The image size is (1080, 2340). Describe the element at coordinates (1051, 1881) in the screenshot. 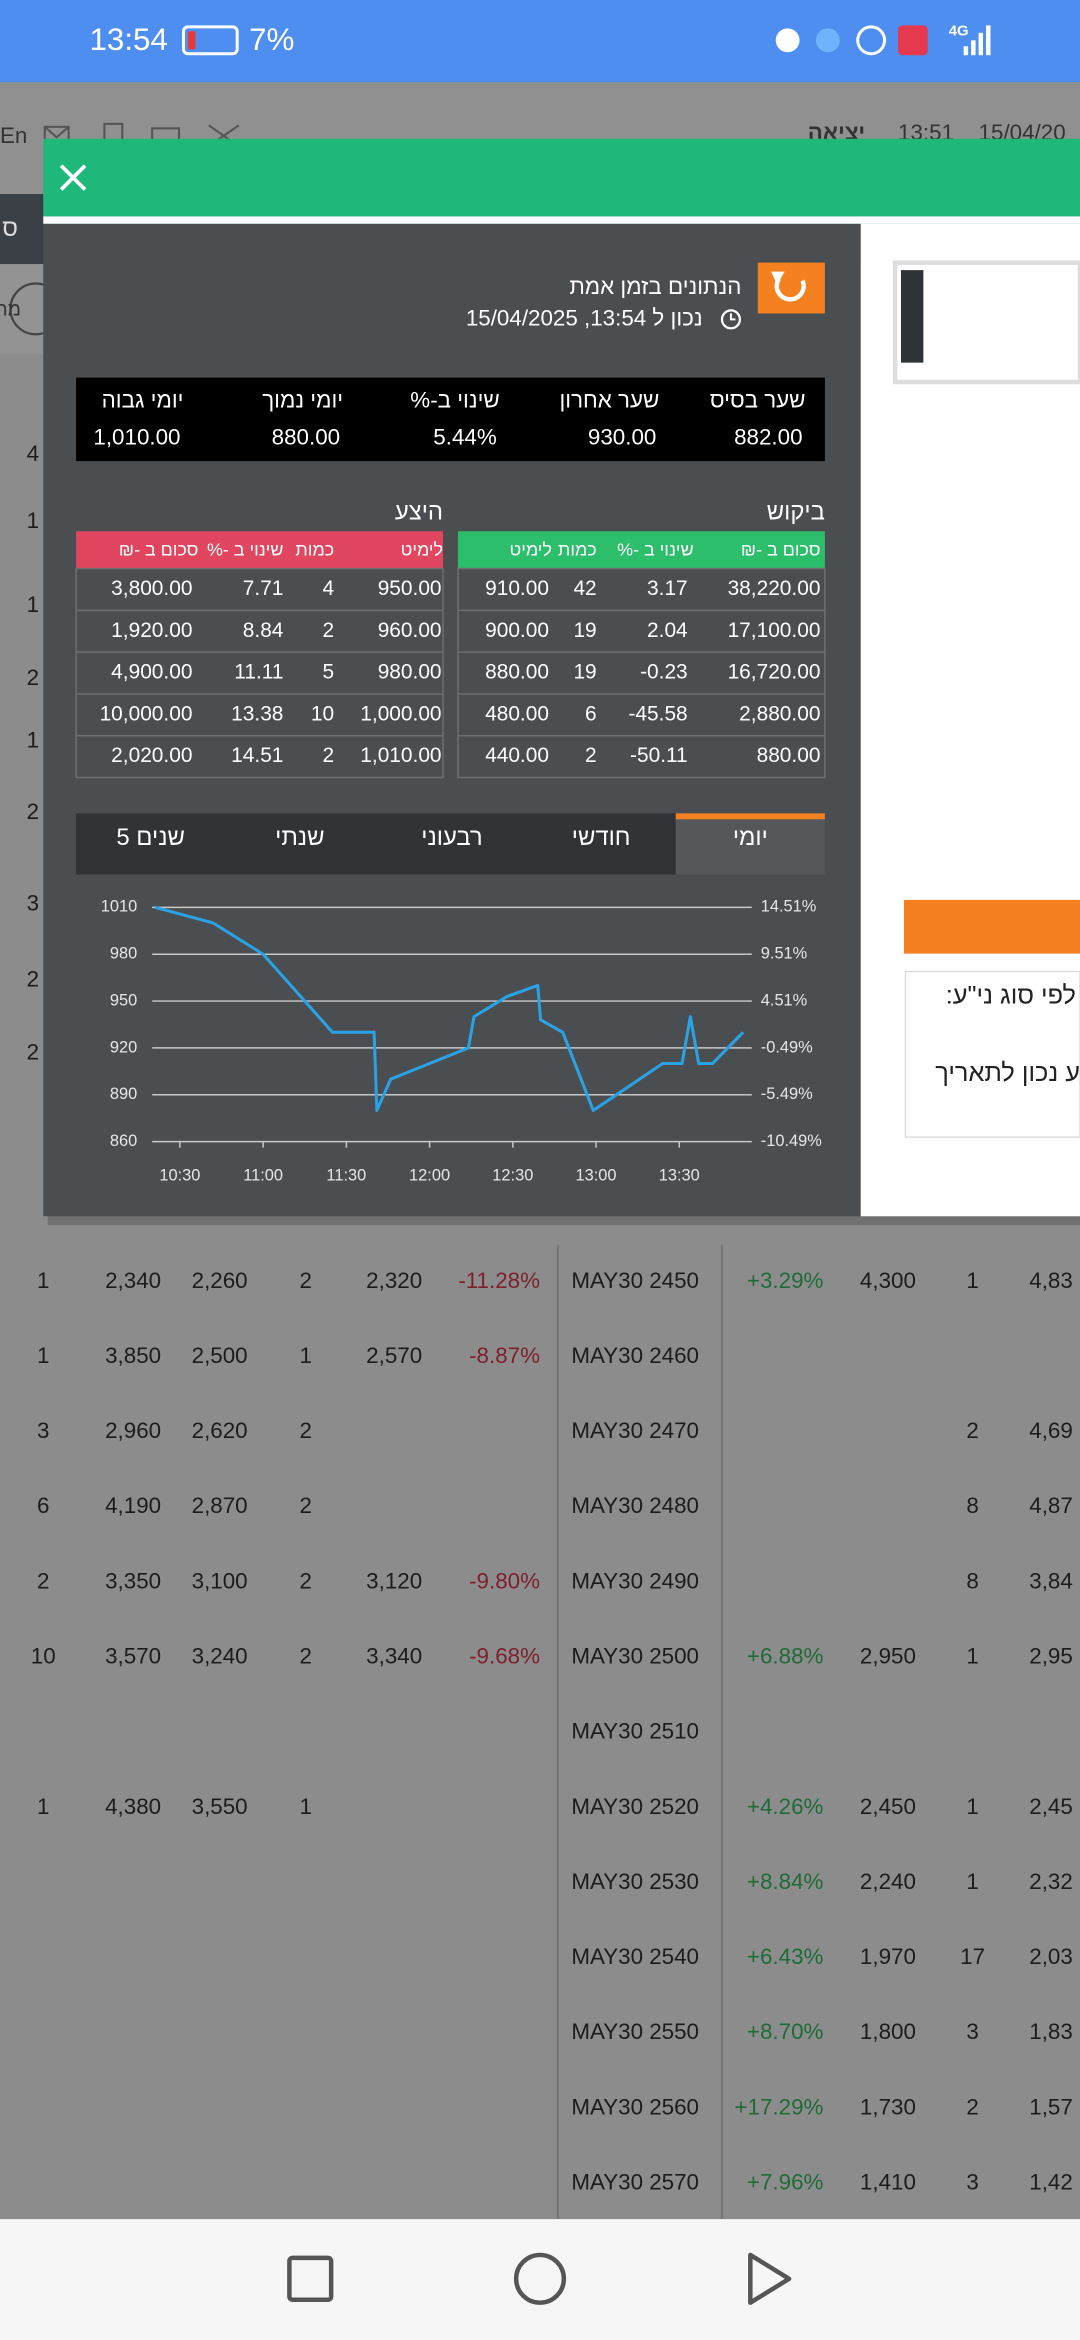

I see `table-cell: 2,32` at that location.